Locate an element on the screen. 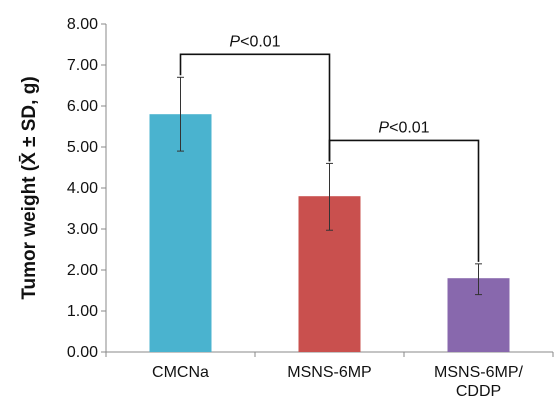 Image resolution: width=559 pixels, height=412 pixels. y-tick-label: 8.00 is located at coordinates (82, 24).